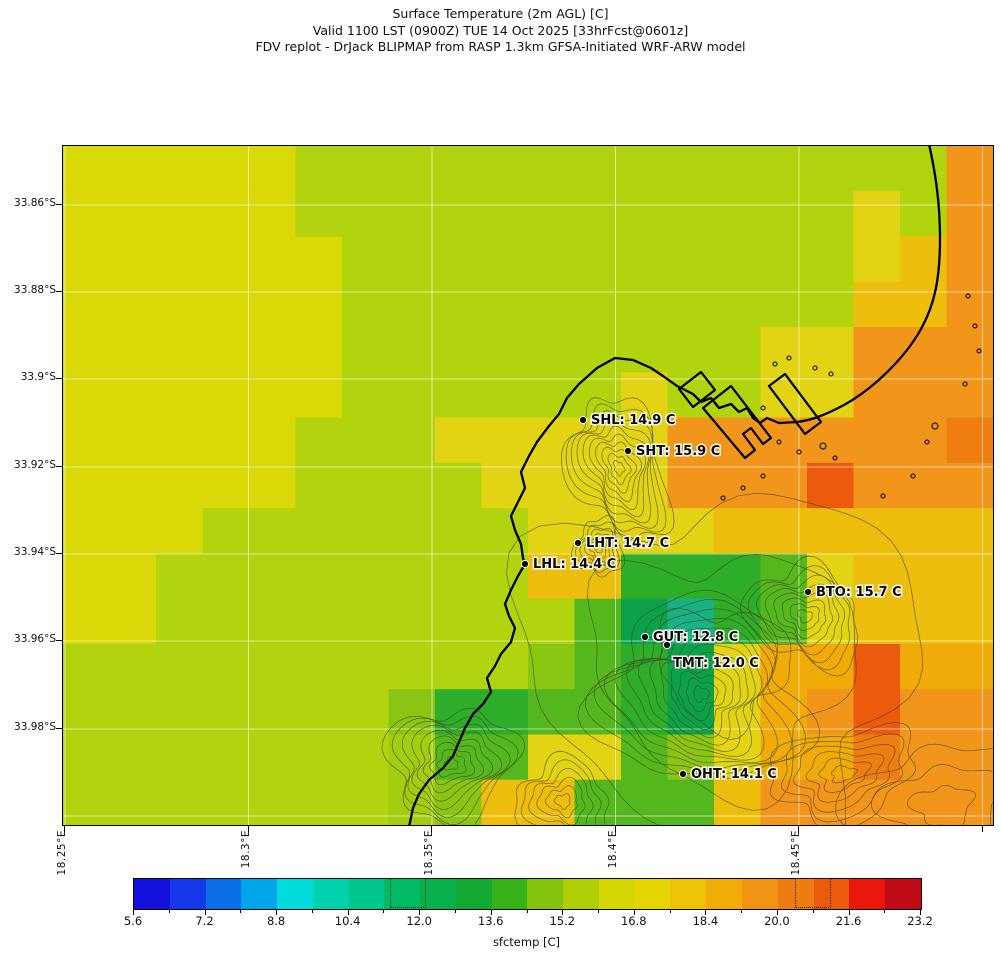 The width and height of the screenshot is (1001, 962). Describe the element at coordinates (133, 921) in the screenshot. I see `colorbar-tick-label: 5.6` at that location.